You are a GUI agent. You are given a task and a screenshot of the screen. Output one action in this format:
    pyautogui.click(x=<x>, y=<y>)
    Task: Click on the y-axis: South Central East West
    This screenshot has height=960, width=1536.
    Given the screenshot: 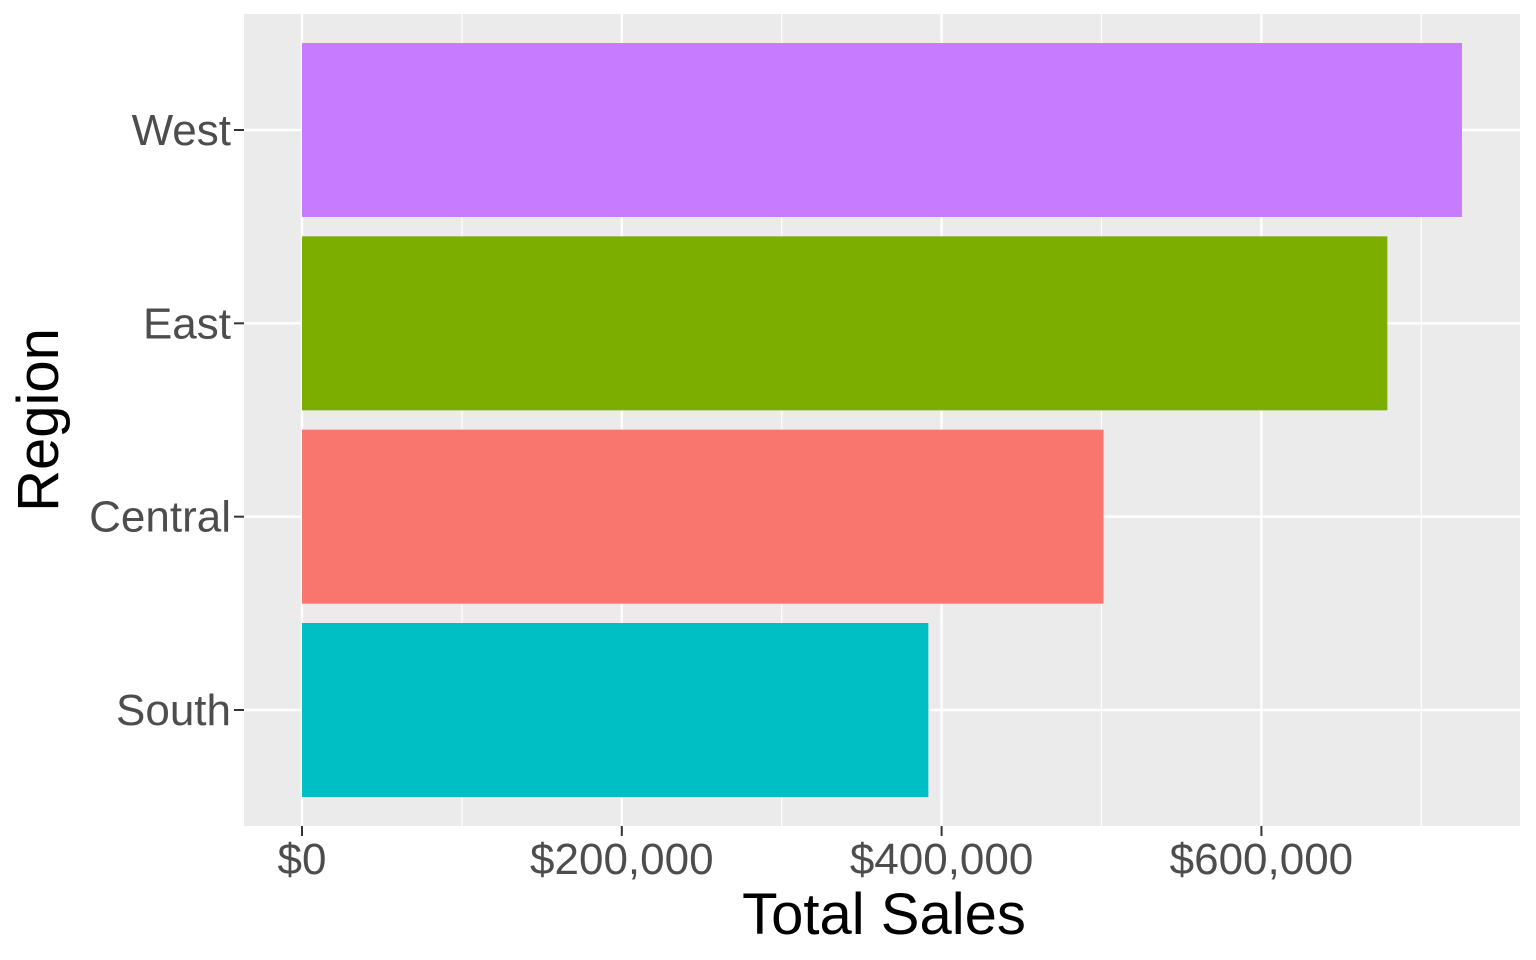 What is the action you would take?
    pyautogui.click(x=166, y=420)
    